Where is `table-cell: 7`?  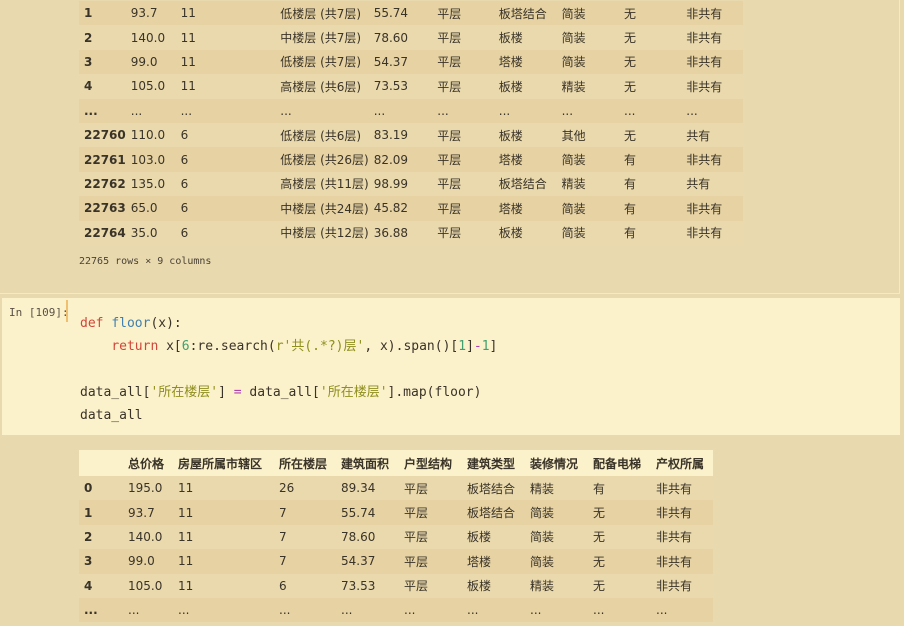 table-cell: 7 is located at coordinates (283, 536).